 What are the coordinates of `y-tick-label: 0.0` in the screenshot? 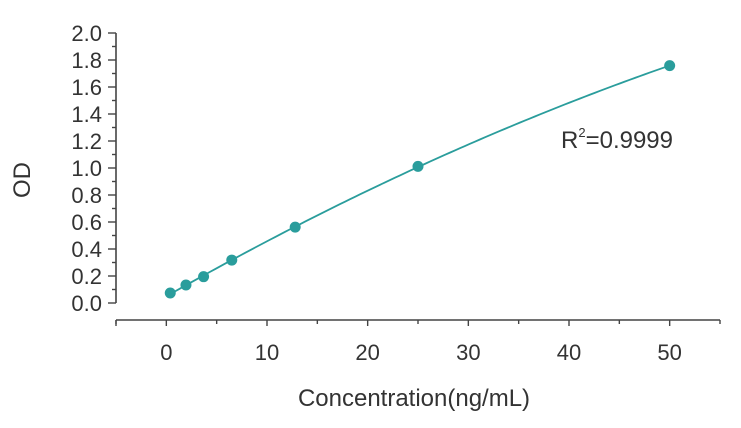 It's located at (86, 303).